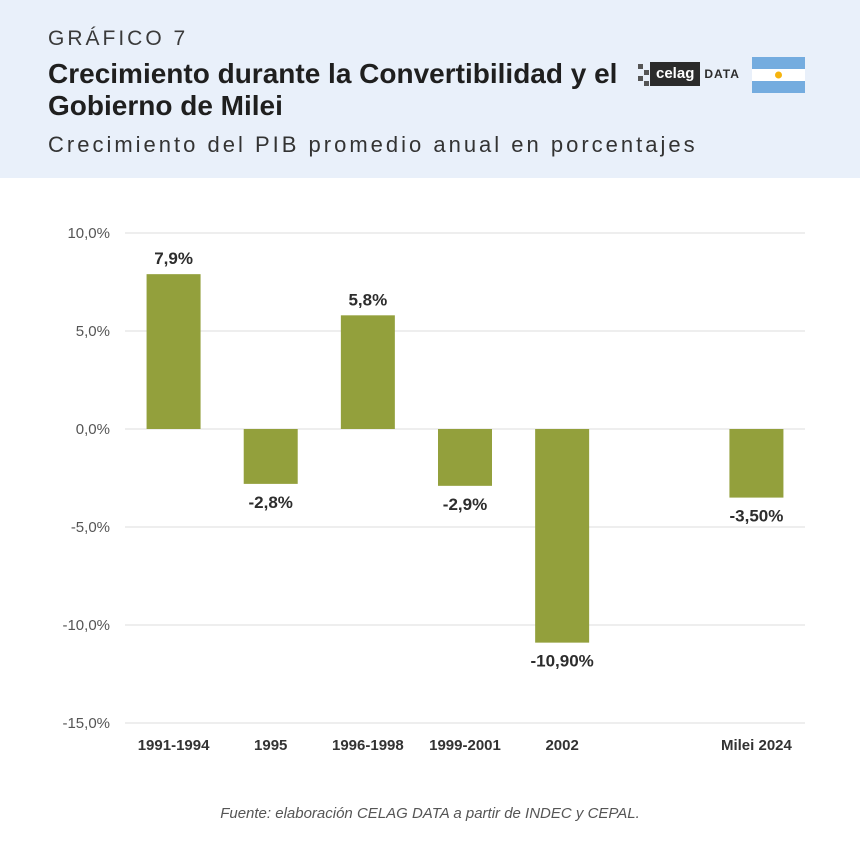  I want to click on x-category-label: 2002, so click(561, 745).